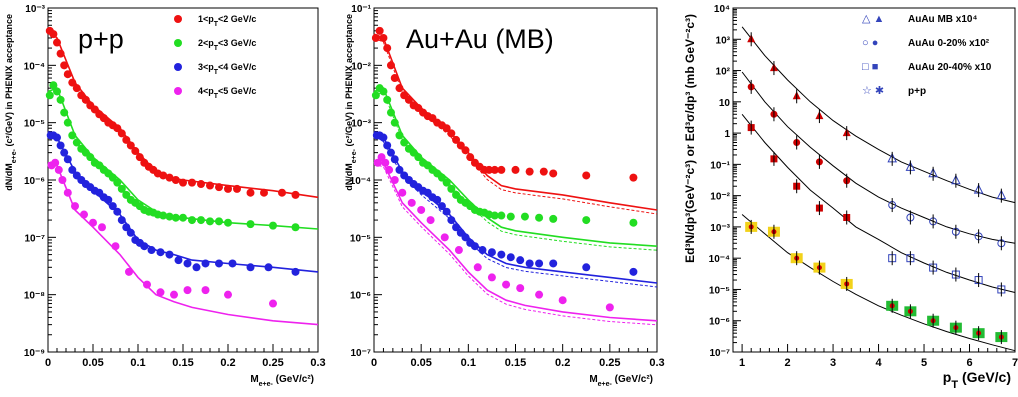 The image size is (1018, 397). Describe the element at coordinates (788, 363) in the screenshot. I see `x-tick-label: 2` at that location.